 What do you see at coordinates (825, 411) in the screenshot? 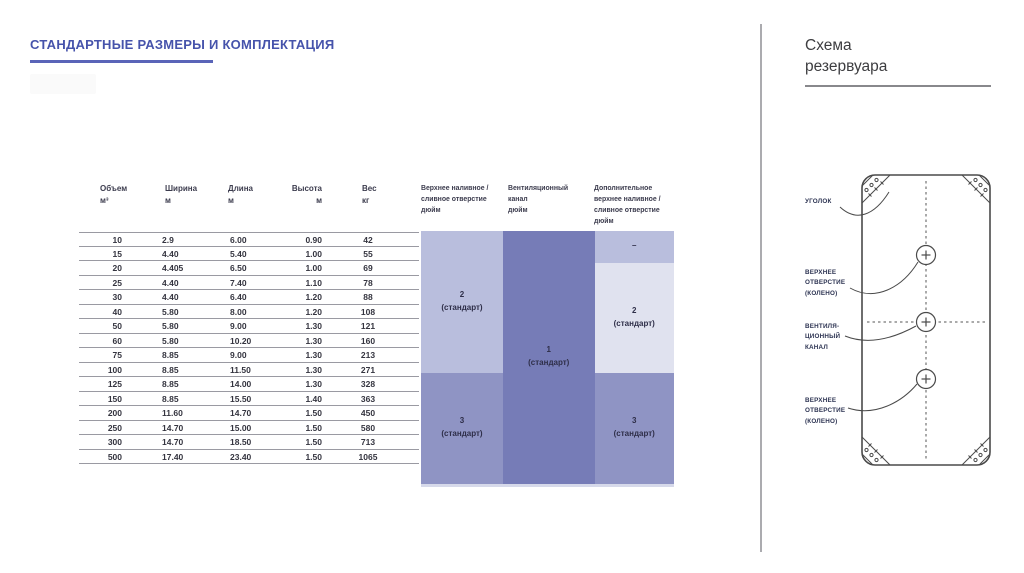
I see `diagram-callout-label: ВЕРХНЕЕ ОТВЕРСТИЕ (КОЛЕНО)` at bounding box center [825, 411].